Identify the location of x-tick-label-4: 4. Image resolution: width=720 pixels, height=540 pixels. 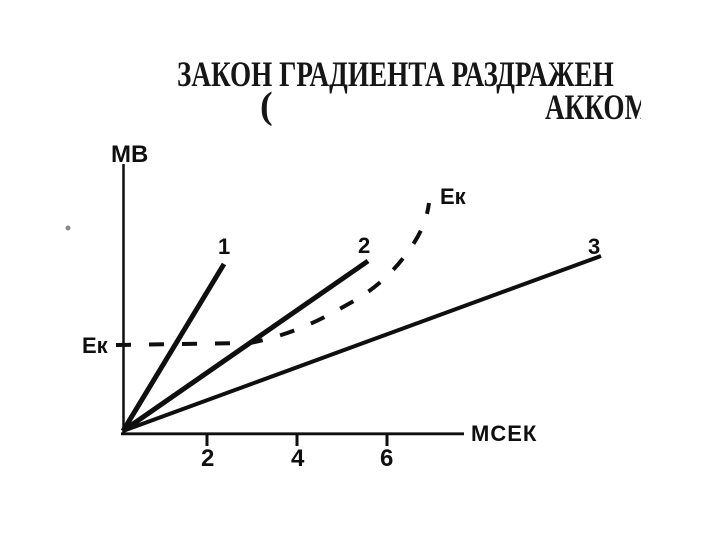
(298, 458).